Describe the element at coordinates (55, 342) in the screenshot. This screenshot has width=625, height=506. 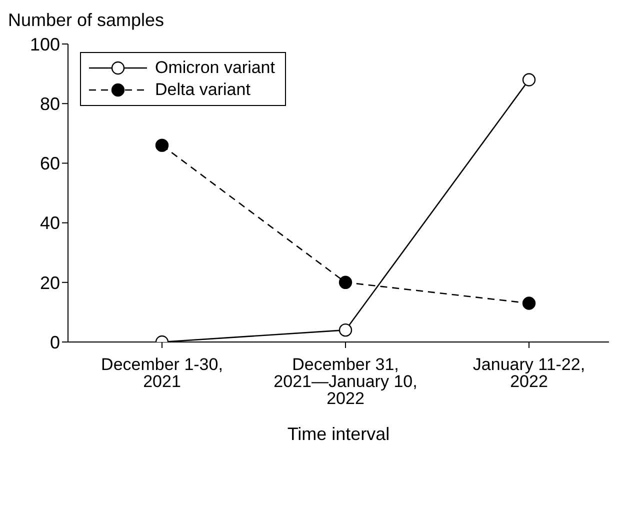
I see `y-tick-label: 0` at that location.